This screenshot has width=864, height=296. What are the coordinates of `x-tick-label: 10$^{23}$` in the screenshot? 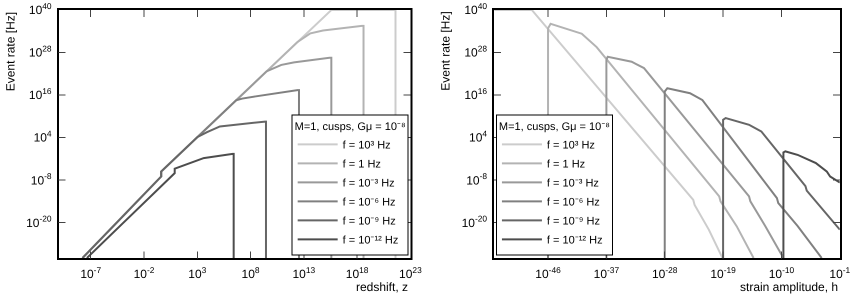 It's located at (410, 273).